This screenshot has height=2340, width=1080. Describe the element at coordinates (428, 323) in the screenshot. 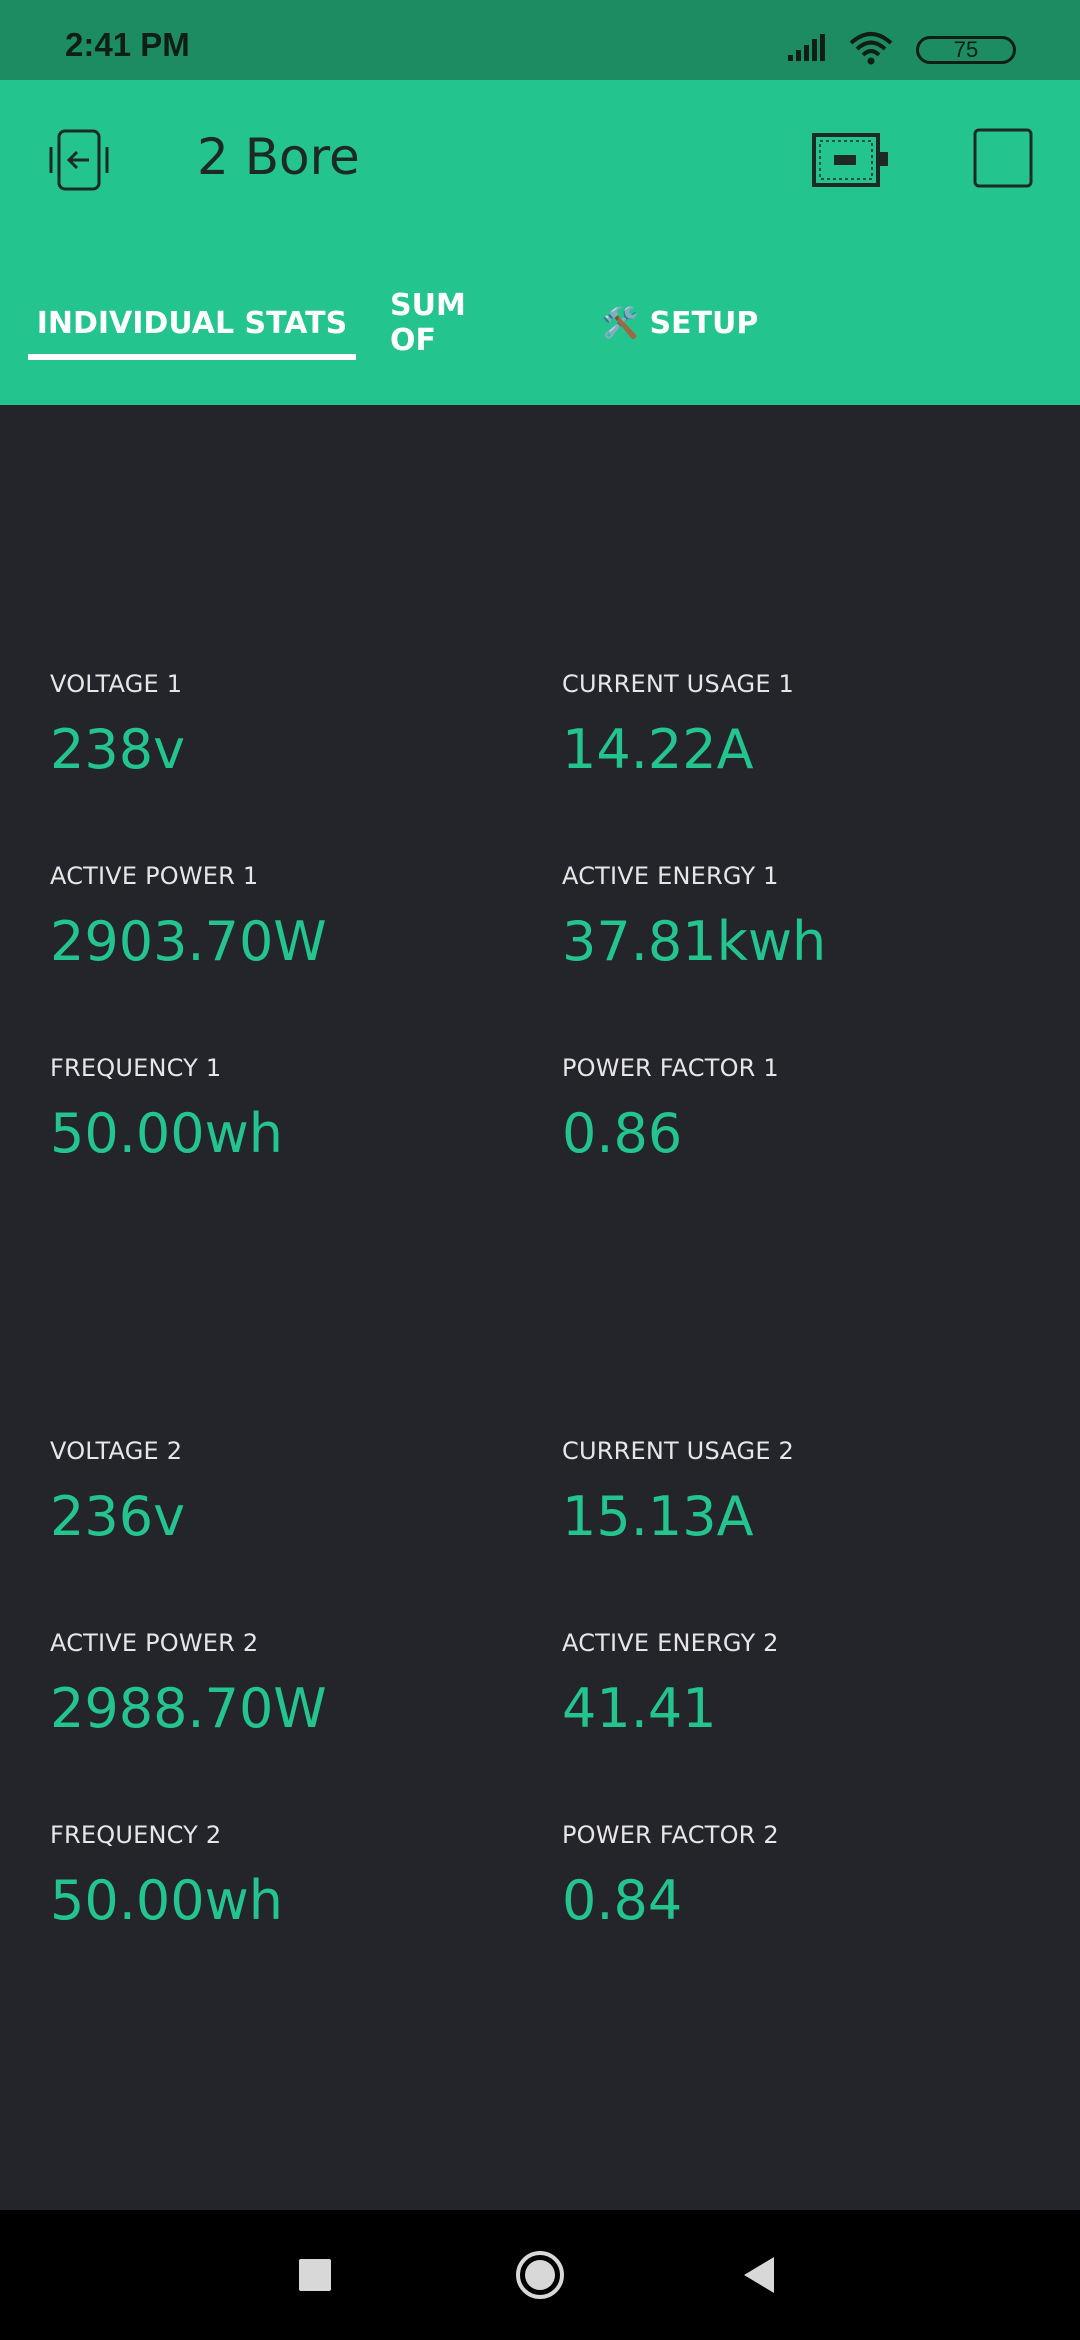

I see `tab-label: SUM OF` at that location.